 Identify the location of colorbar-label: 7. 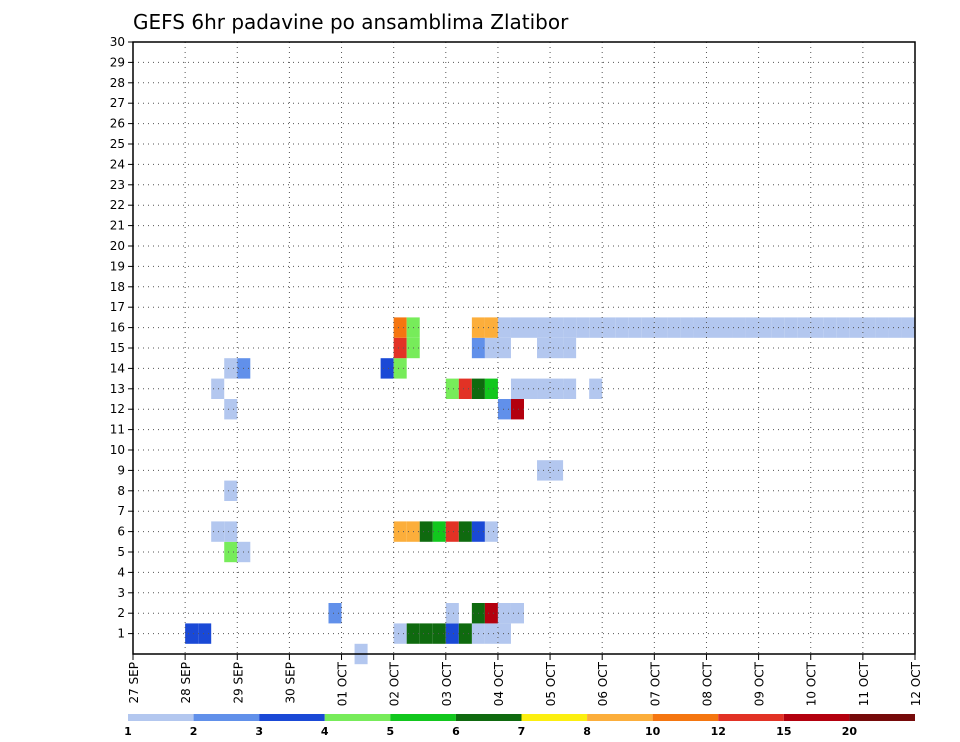
(522, 731).